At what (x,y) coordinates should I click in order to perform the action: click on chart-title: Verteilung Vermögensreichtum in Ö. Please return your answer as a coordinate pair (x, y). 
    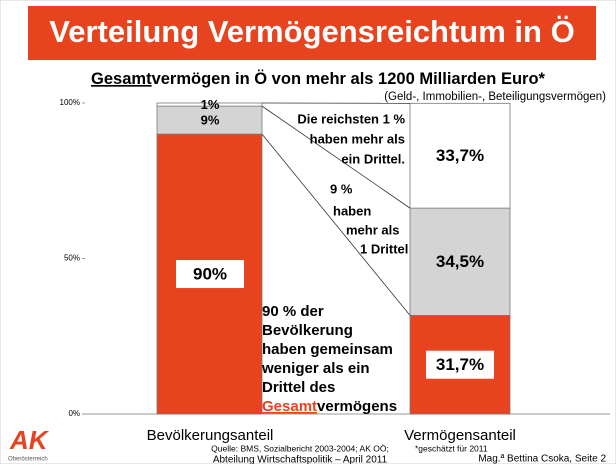
    Looking at the image, I should click on (311, 31).